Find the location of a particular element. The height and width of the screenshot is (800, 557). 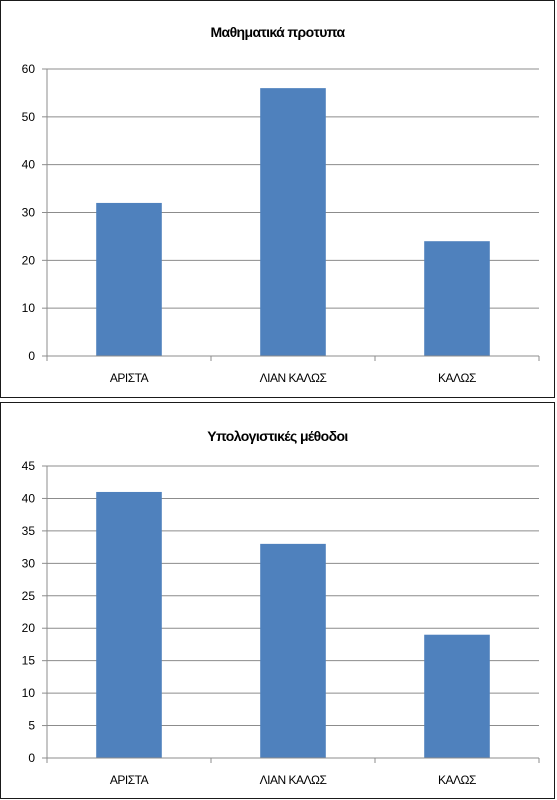

y-tick-label: 15 is located at coordinates (29, 661).